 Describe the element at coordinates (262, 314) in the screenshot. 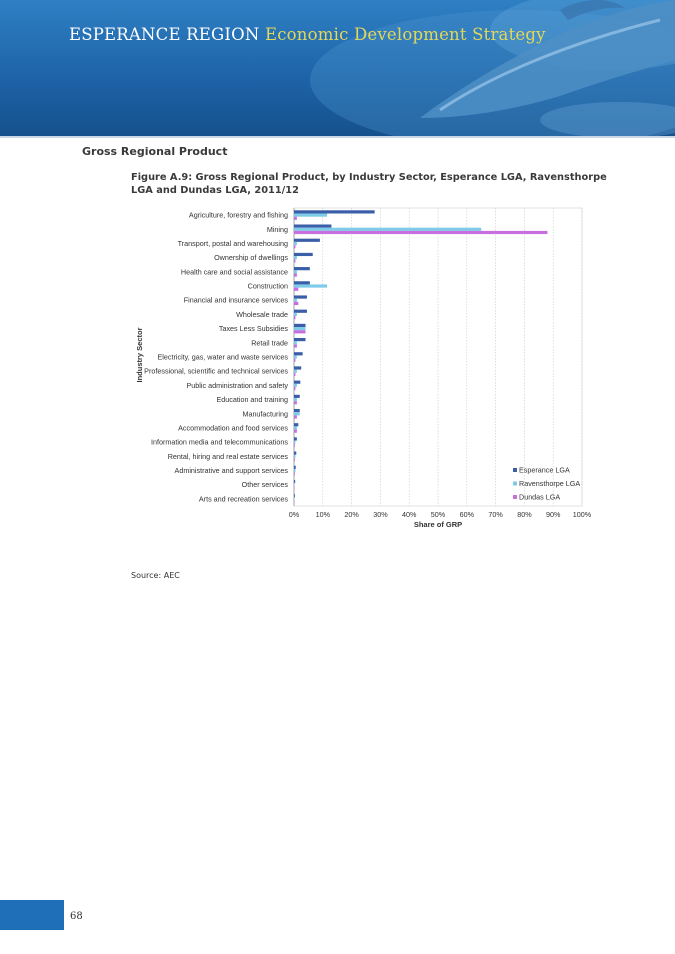

I see `category-label: Wholesale trade` at that location.